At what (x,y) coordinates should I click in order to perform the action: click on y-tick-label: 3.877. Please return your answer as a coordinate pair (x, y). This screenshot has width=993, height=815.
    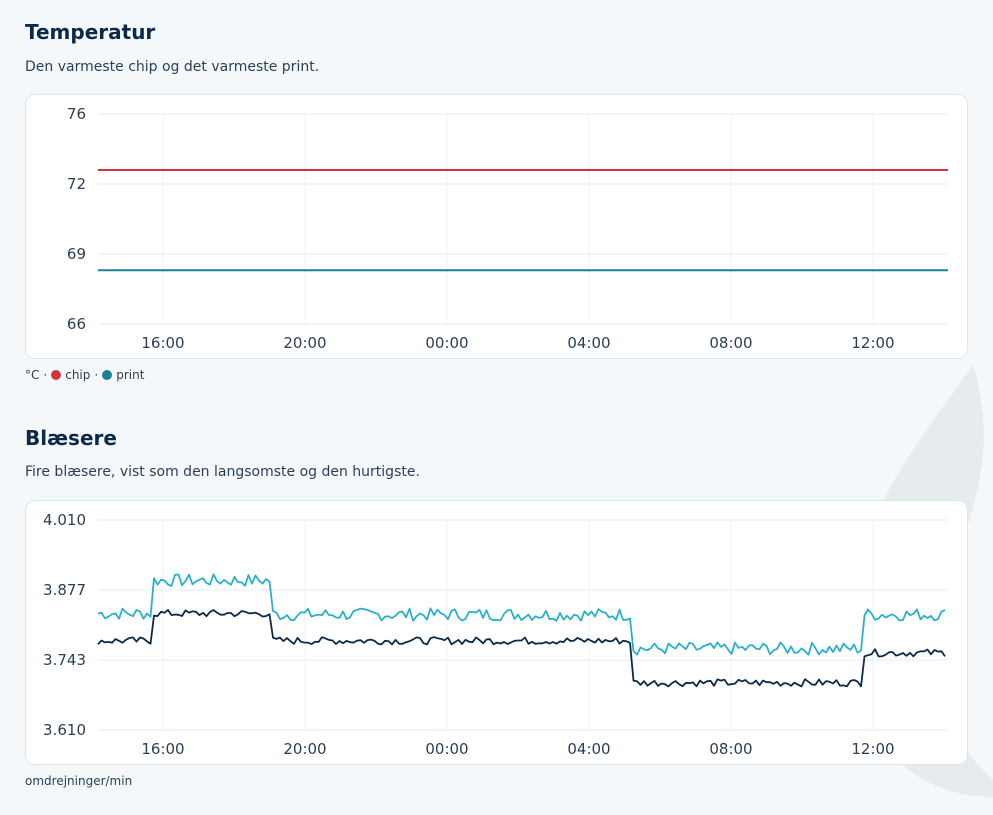
    Looking at the image, I should click on (64, 590).